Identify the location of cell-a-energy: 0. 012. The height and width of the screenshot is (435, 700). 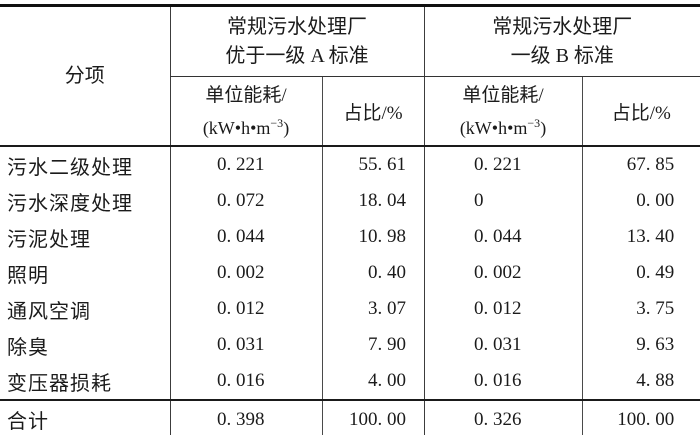
(245, 309).